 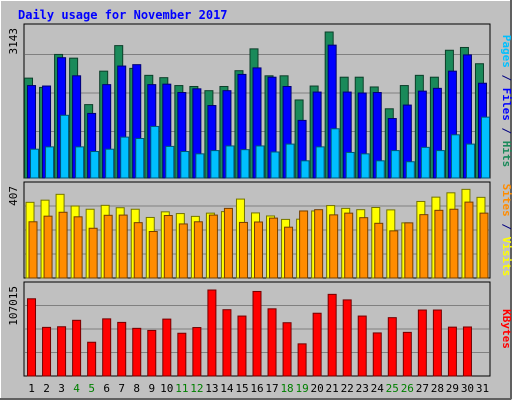 What do you see at coordinates (317, 388) in the screenshot?
I see `x-tick-label-20: 20` at bounding box center [317, 388].